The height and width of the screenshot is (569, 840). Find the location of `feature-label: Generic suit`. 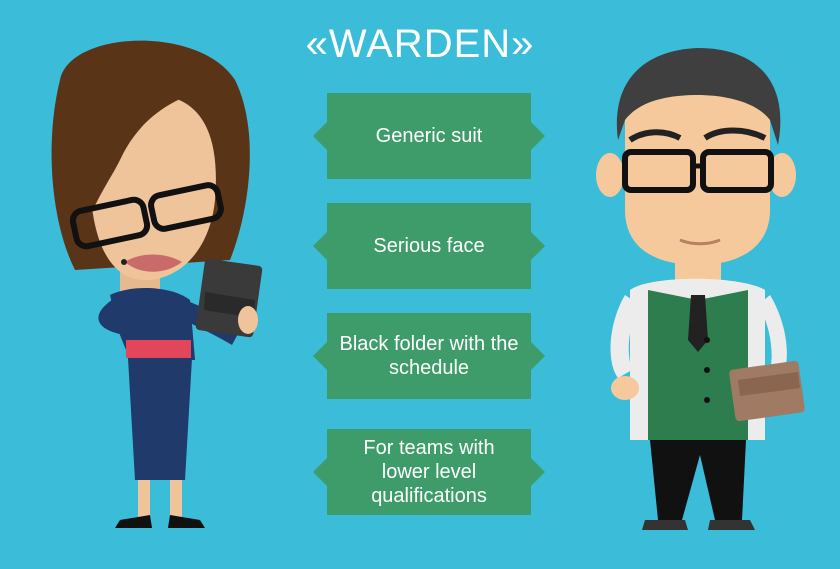

feature-label: Generic suit is located at coordinates (429, 136).